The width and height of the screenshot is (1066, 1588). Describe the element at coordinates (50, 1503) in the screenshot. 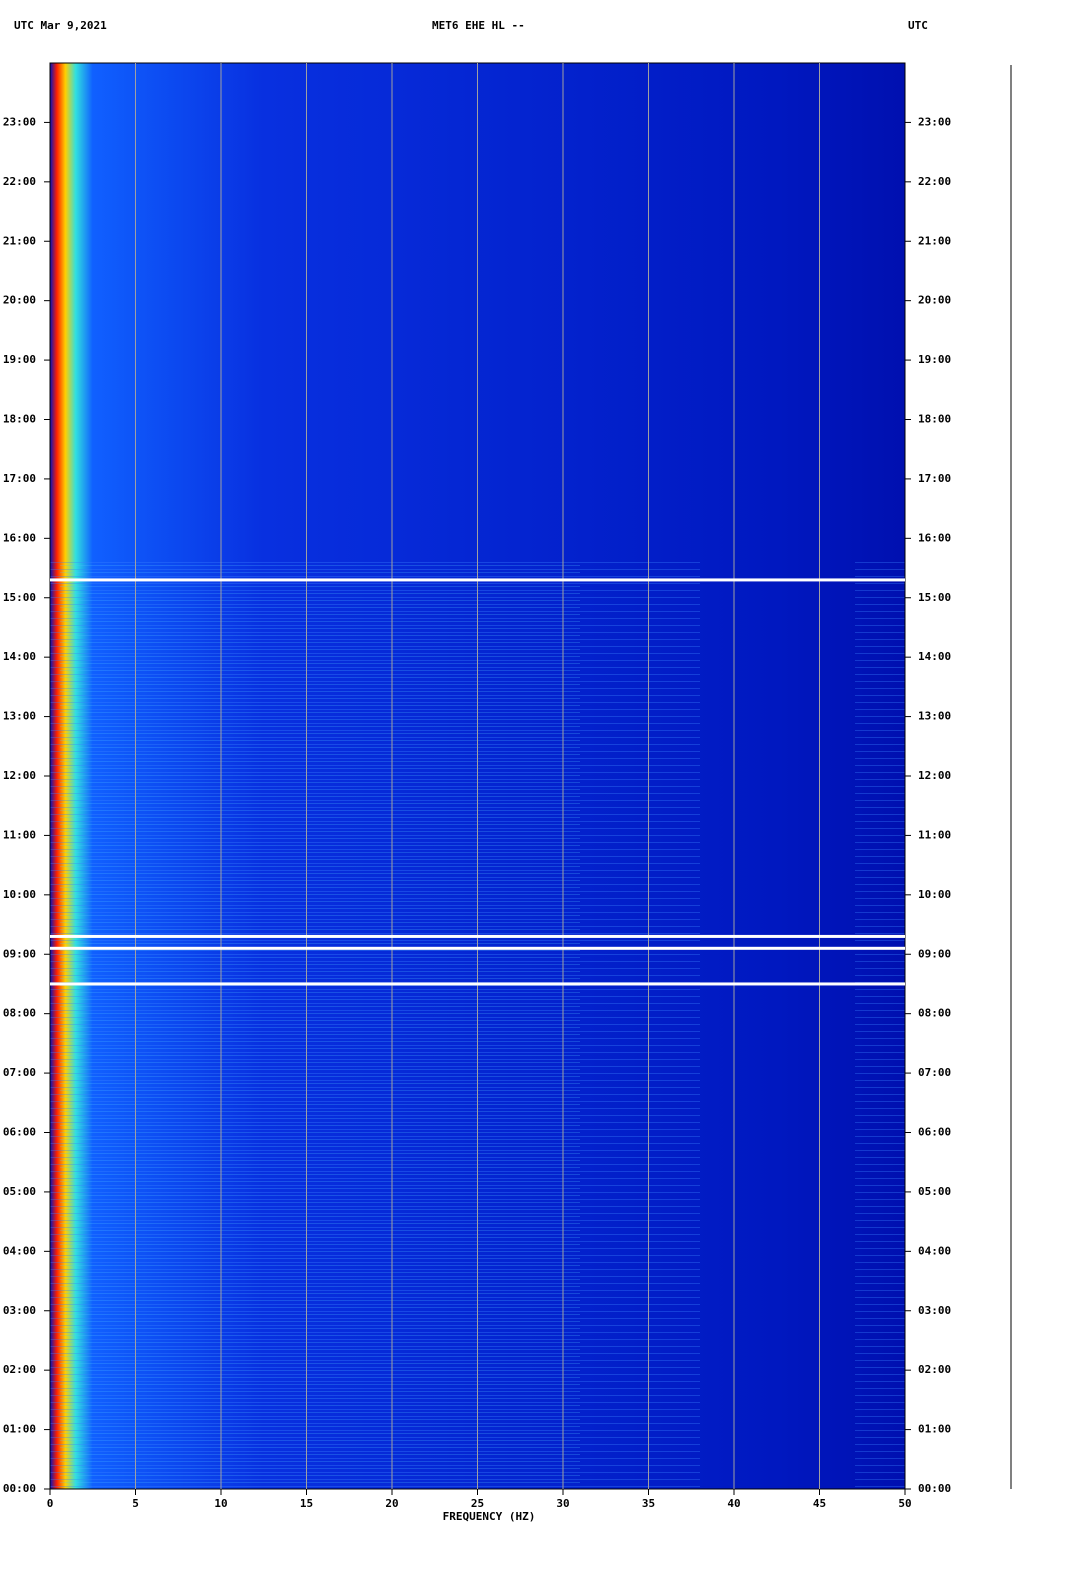

I see `x-tick-label: 0` at that location.